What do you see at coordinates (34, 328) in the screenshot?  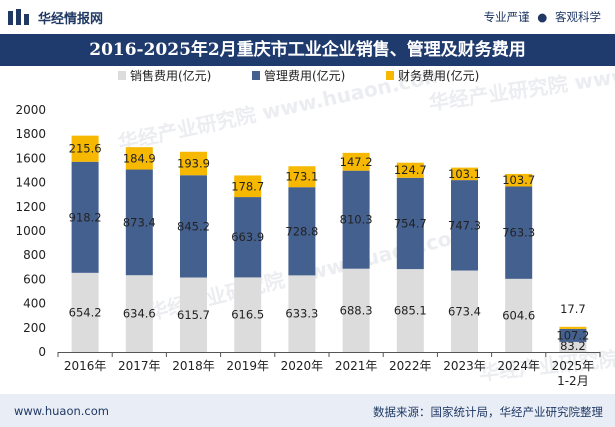 I see `y-tick-label: 200` at bounding box center [34, 328].